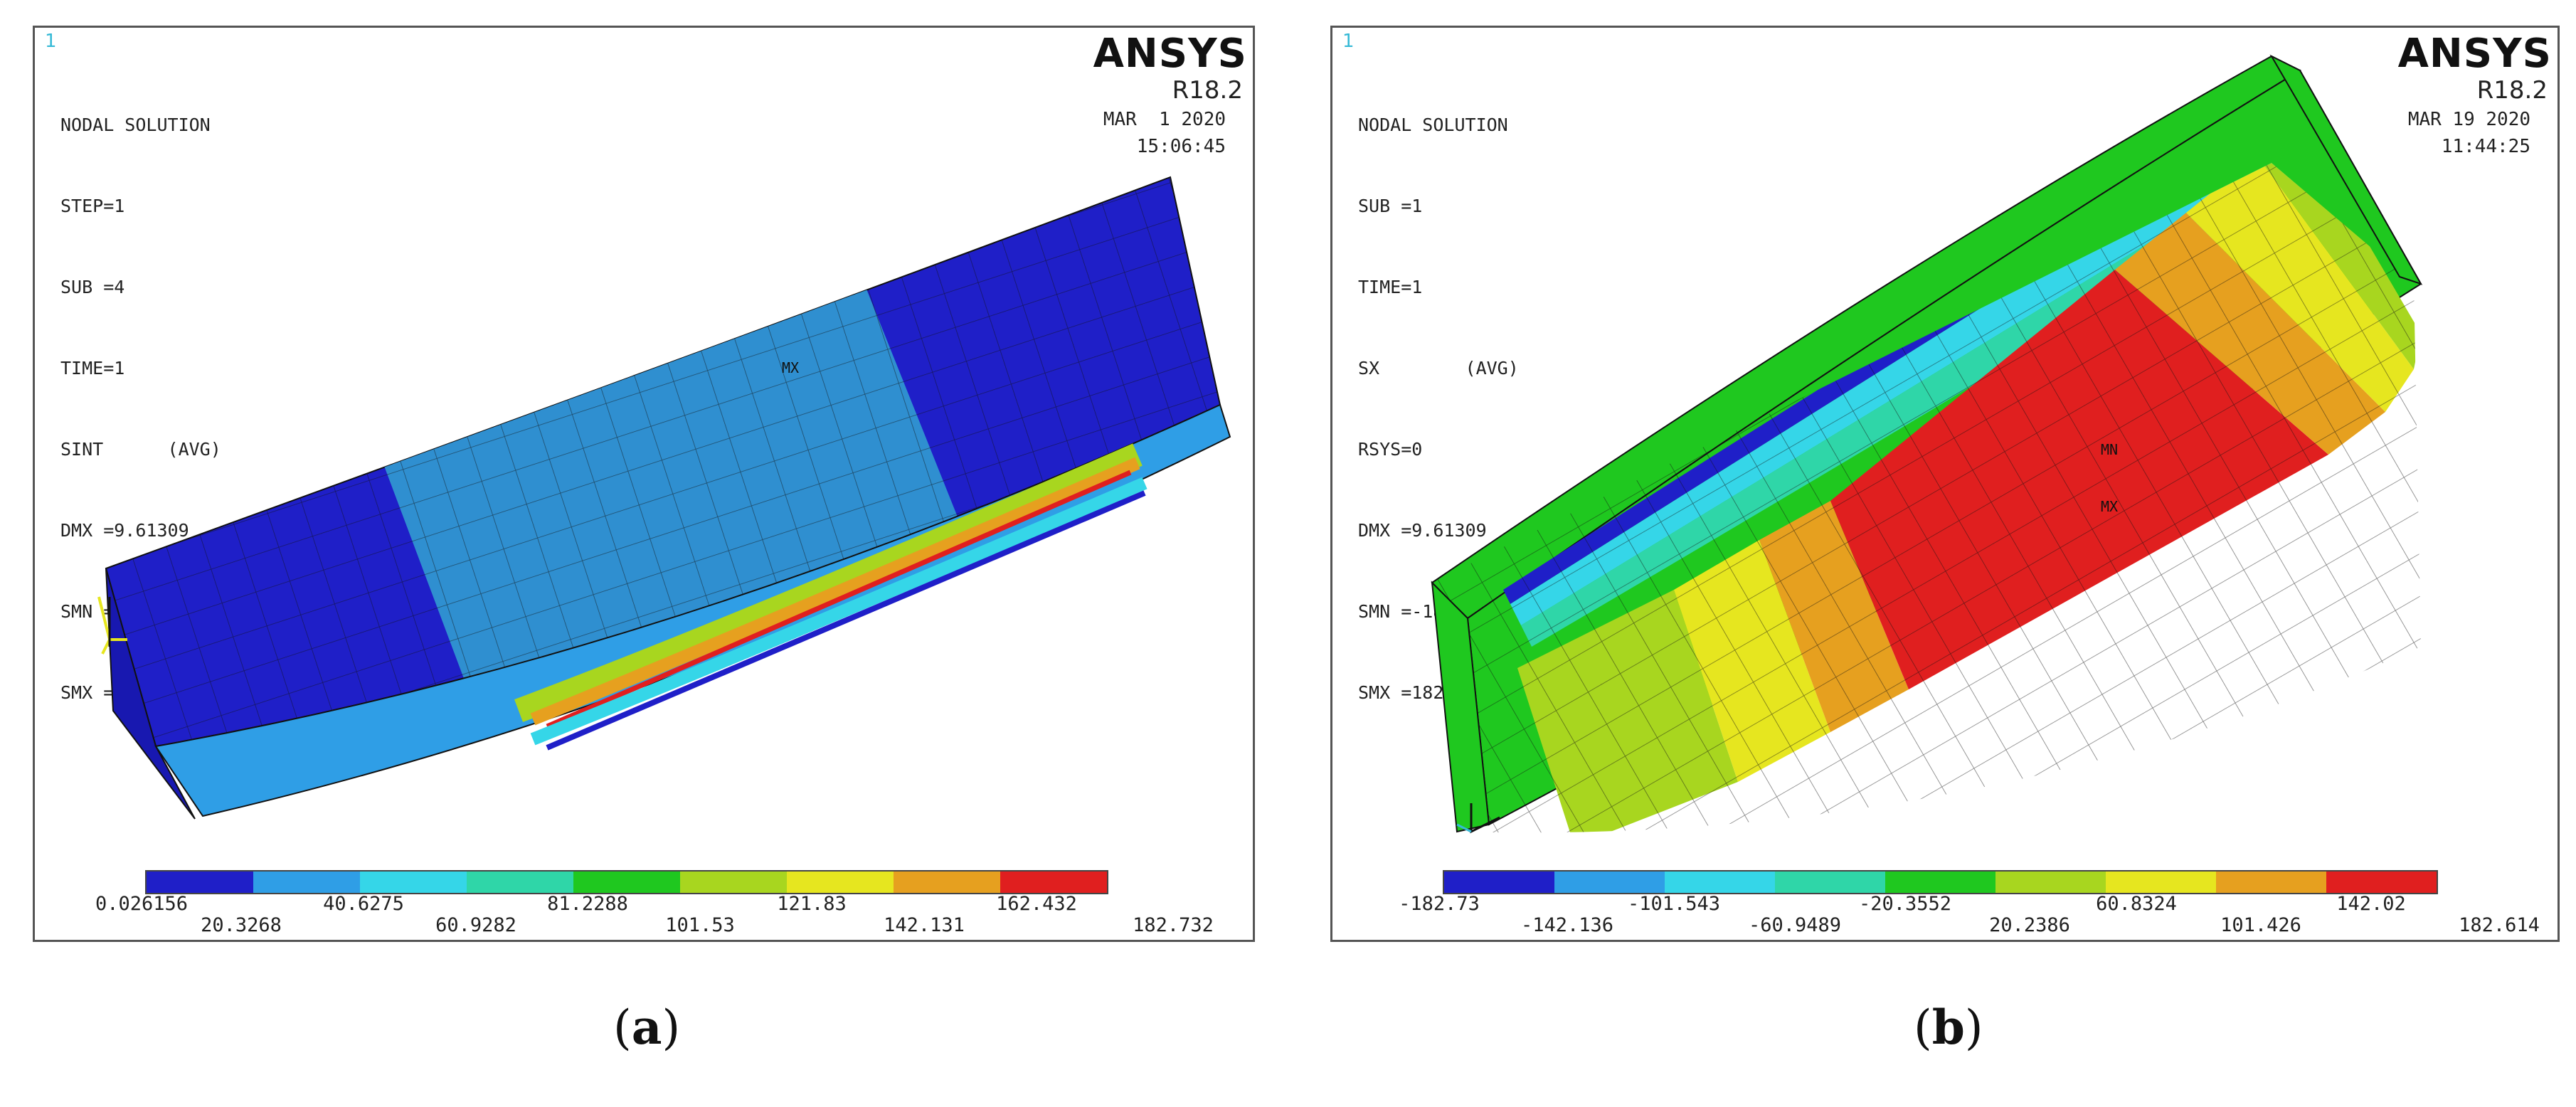 This screenshot has width=2576, height=1107. Describe the element at coordinates (1036, 904) in the screenshot. I see `legend-value: 162.432` at that location.